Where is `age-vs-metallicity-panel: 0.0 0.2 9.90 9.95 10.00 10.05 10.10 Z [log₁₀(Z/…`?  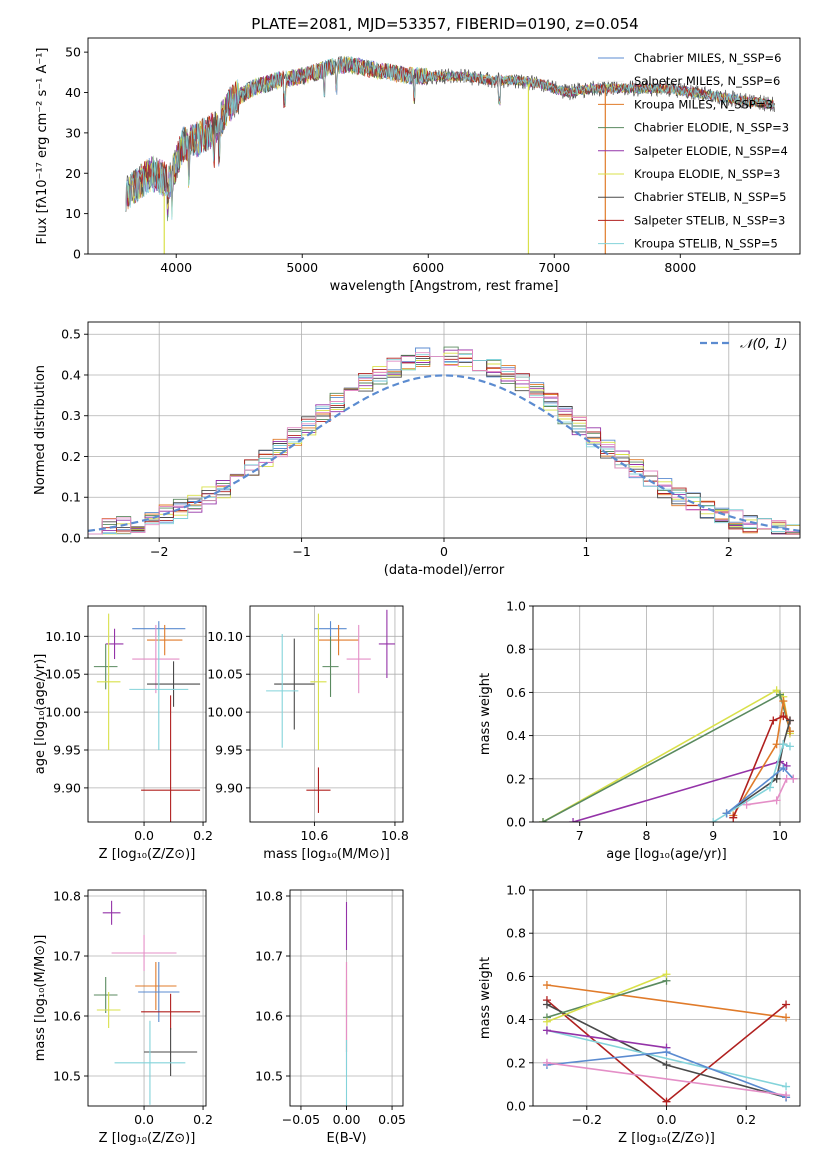
age-vs-metallicity-panel: 0.0 0.2 9.90 9.95 10.00 10.05 10.10 Z [log₁₀(Z/… is located at coordinates (123, 733).